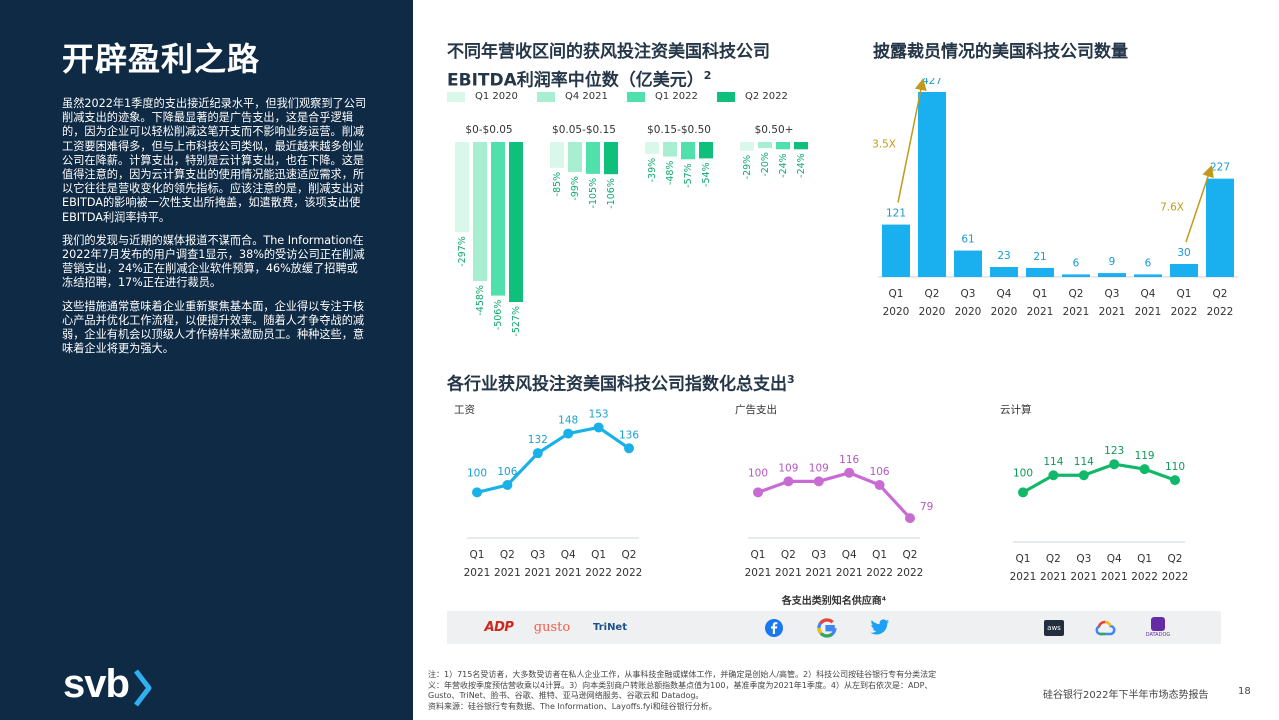 This screenshot has height=720, width=1279. I want to click on panel-label: 云计算, so click(1016, 409).